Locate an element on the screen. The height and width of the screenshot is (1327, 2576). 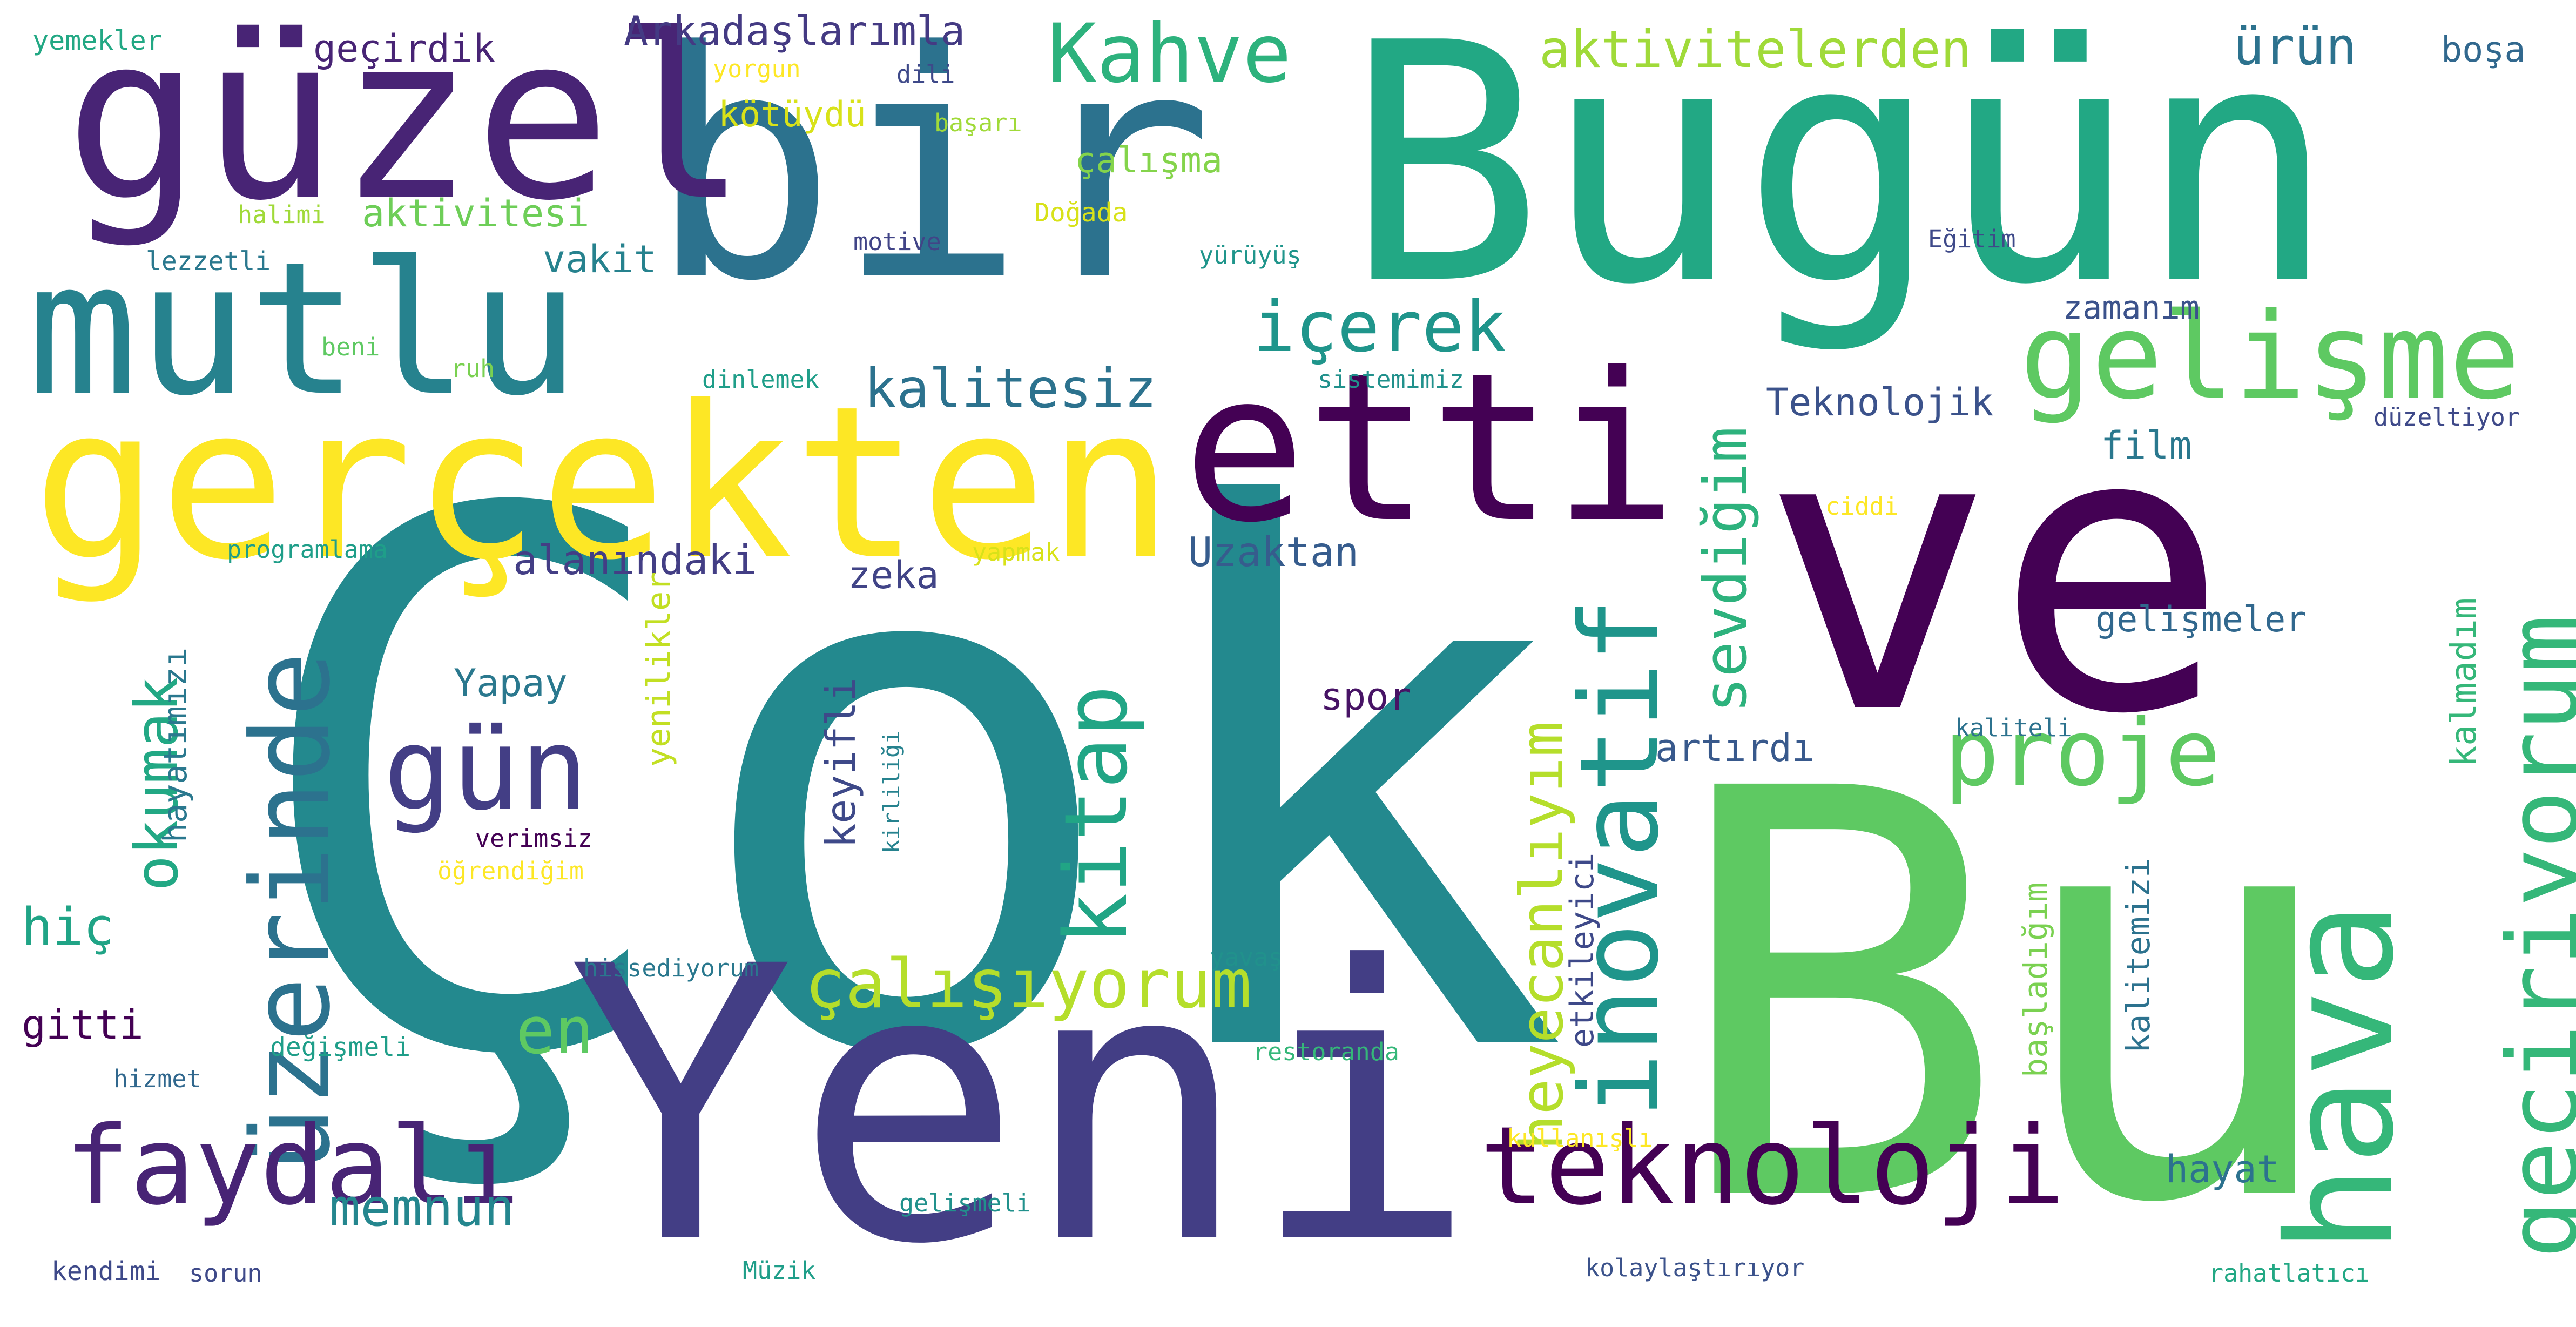
word-sevdigim: sevdiğim is located at coordinates (1725, 570).